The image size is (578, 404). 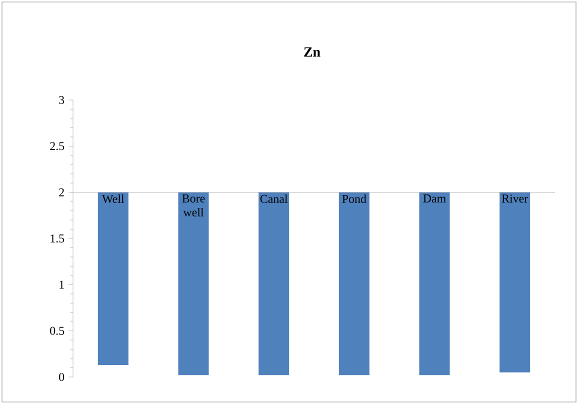 I want to click on x-tick-label: Dam, so click(x=434, y=198).